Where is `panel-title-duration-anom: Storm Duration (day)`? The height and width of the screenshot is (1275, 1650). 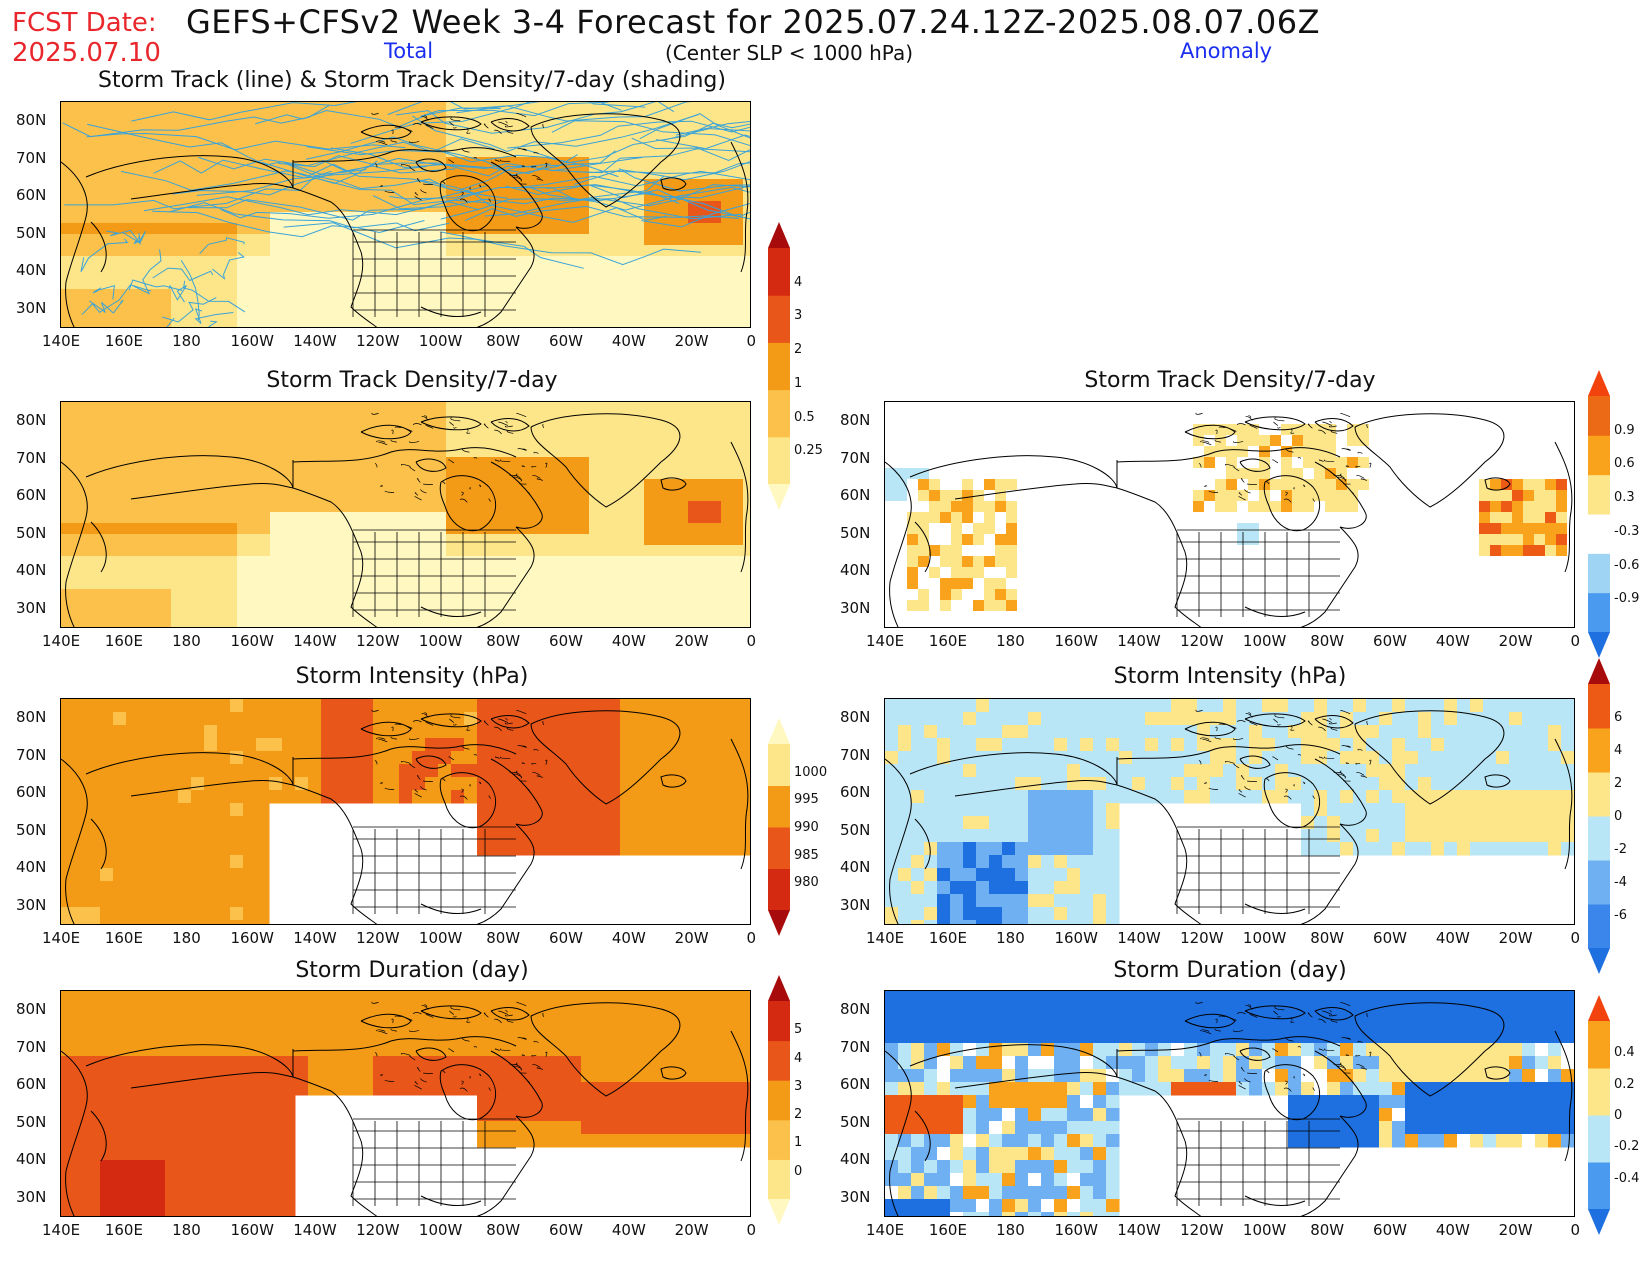
panel-title-duration-anom: Storm Duration (day) is located at coordinates (1230, 970).